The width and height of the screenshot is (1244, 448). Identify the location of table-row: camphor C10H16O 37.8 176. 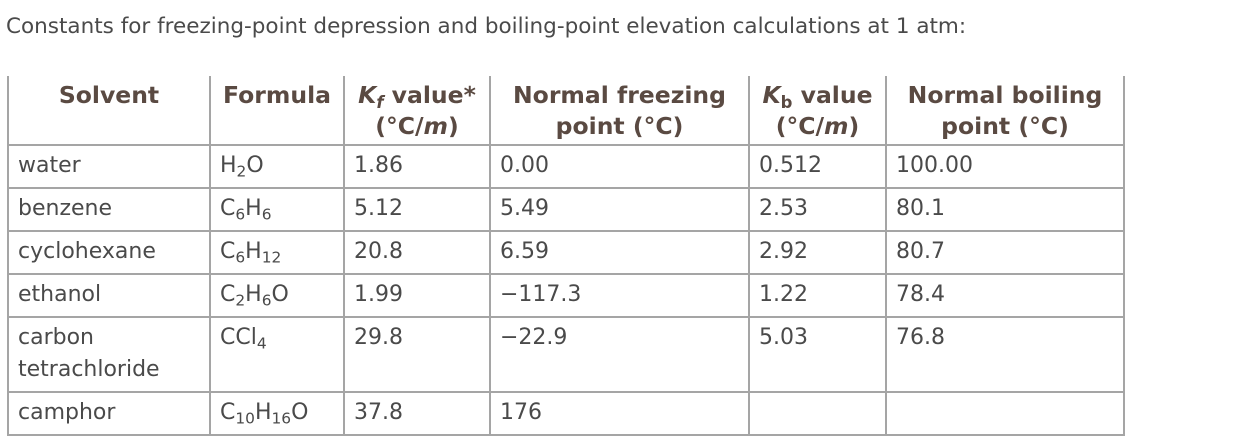
(566, 413).